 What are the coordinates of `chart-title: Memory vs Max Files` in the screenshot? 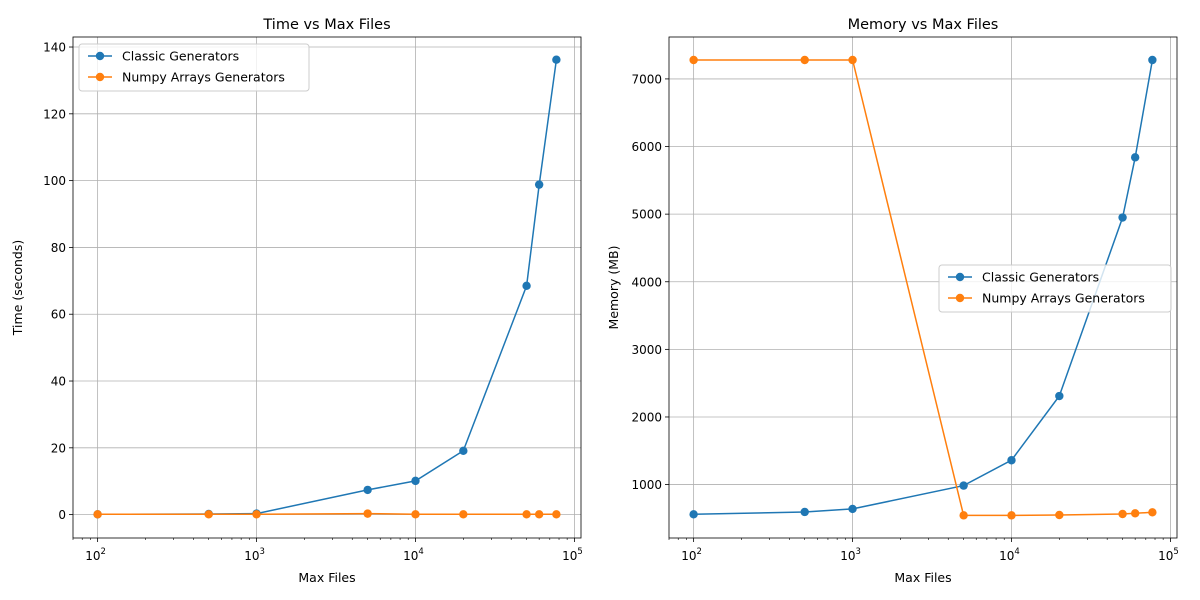 It's located at (923, 25).